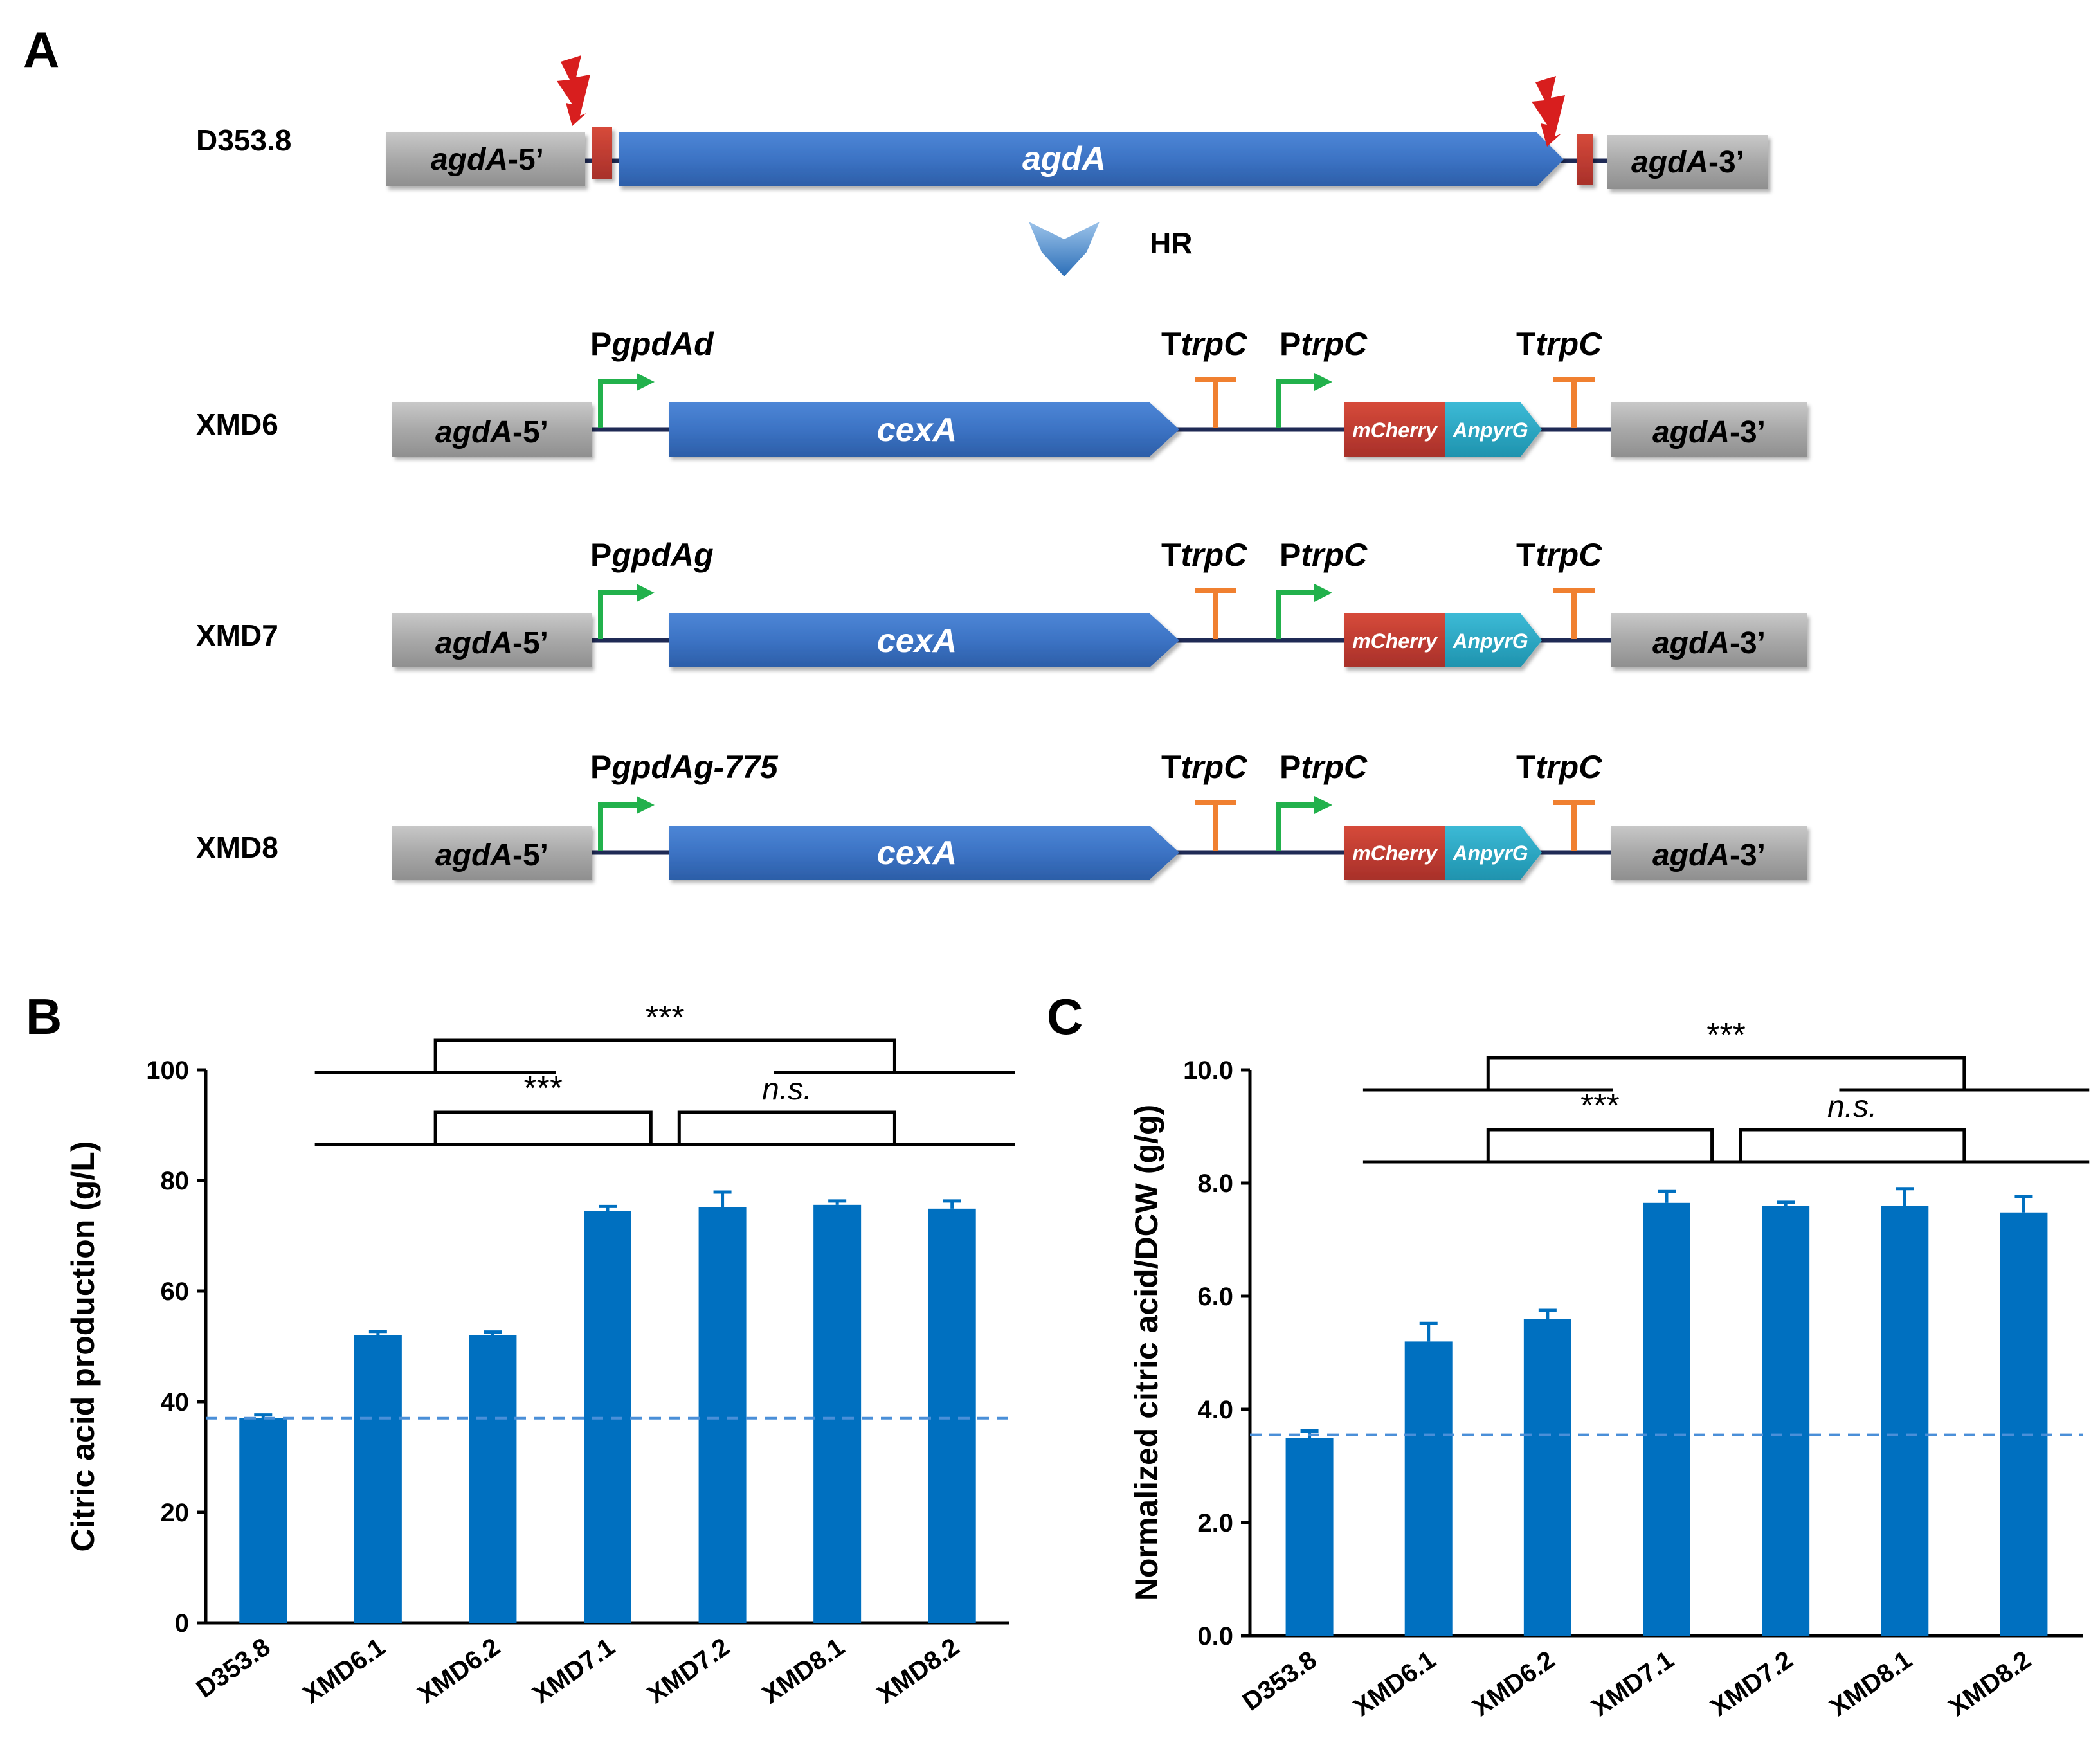  What do you see at coordinates (83, 1346) in the screenshot?
I see `y-axis-title: Citric acid production (g/L)` at bounding box center [83, 1346].